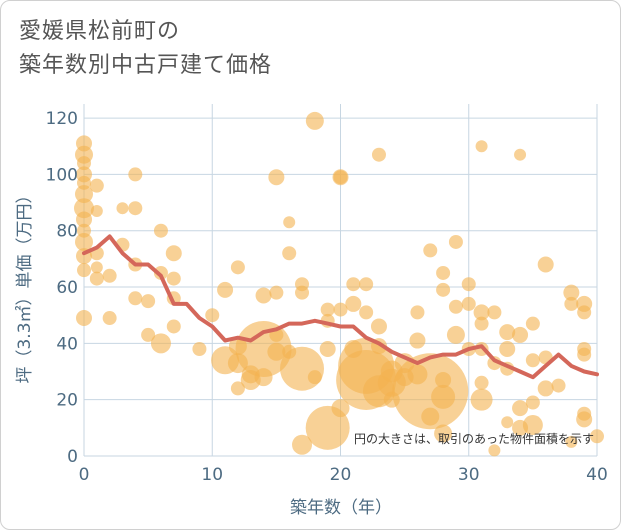 The height and width of the screenshot is (530, 621). What do you see at coordinates (145, 49) in the screenshot?
I see `chart-title: 愛媛県松前町の 築年数別中古戸建て価格` at bounding box center [145, 49].